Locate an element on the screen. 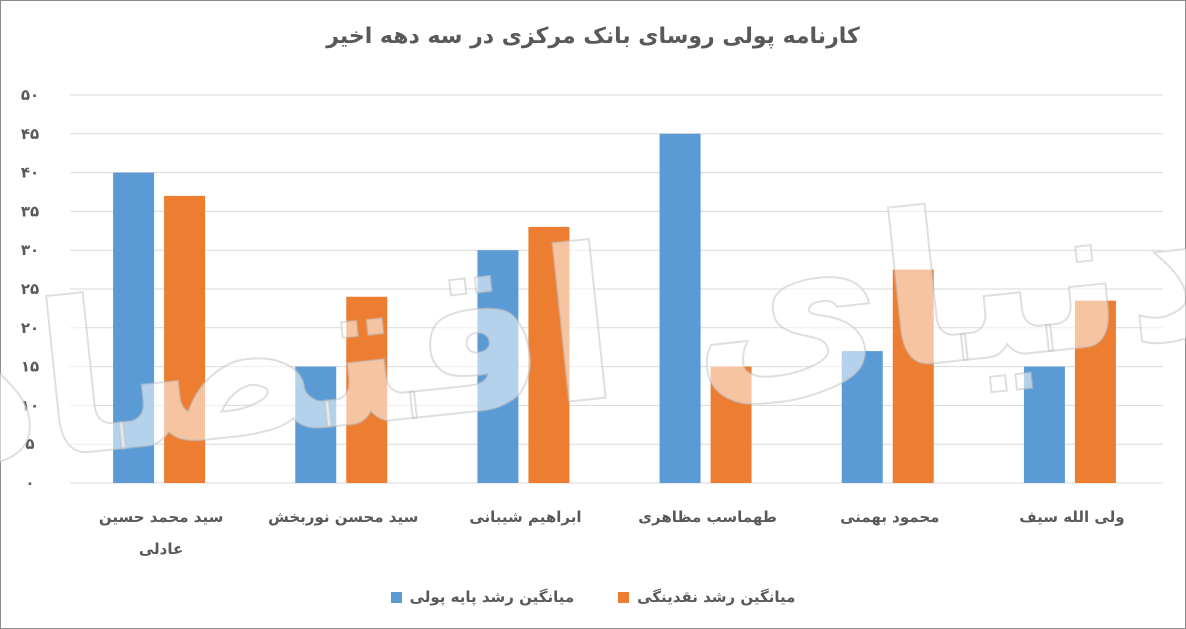 The width and height of the screenshot is (1186, 629). legend-item-series-2: میانگین رشد نقدینگی is located at coordinates (706, 597).